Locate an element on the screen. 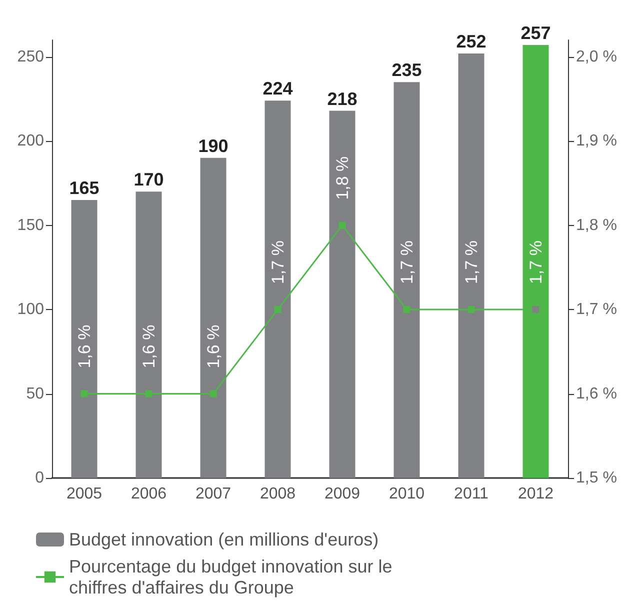 Image resolution: width=628 pixels, height=603 pixels. y-tick-label: 100 is located at coordinates (30, 309).